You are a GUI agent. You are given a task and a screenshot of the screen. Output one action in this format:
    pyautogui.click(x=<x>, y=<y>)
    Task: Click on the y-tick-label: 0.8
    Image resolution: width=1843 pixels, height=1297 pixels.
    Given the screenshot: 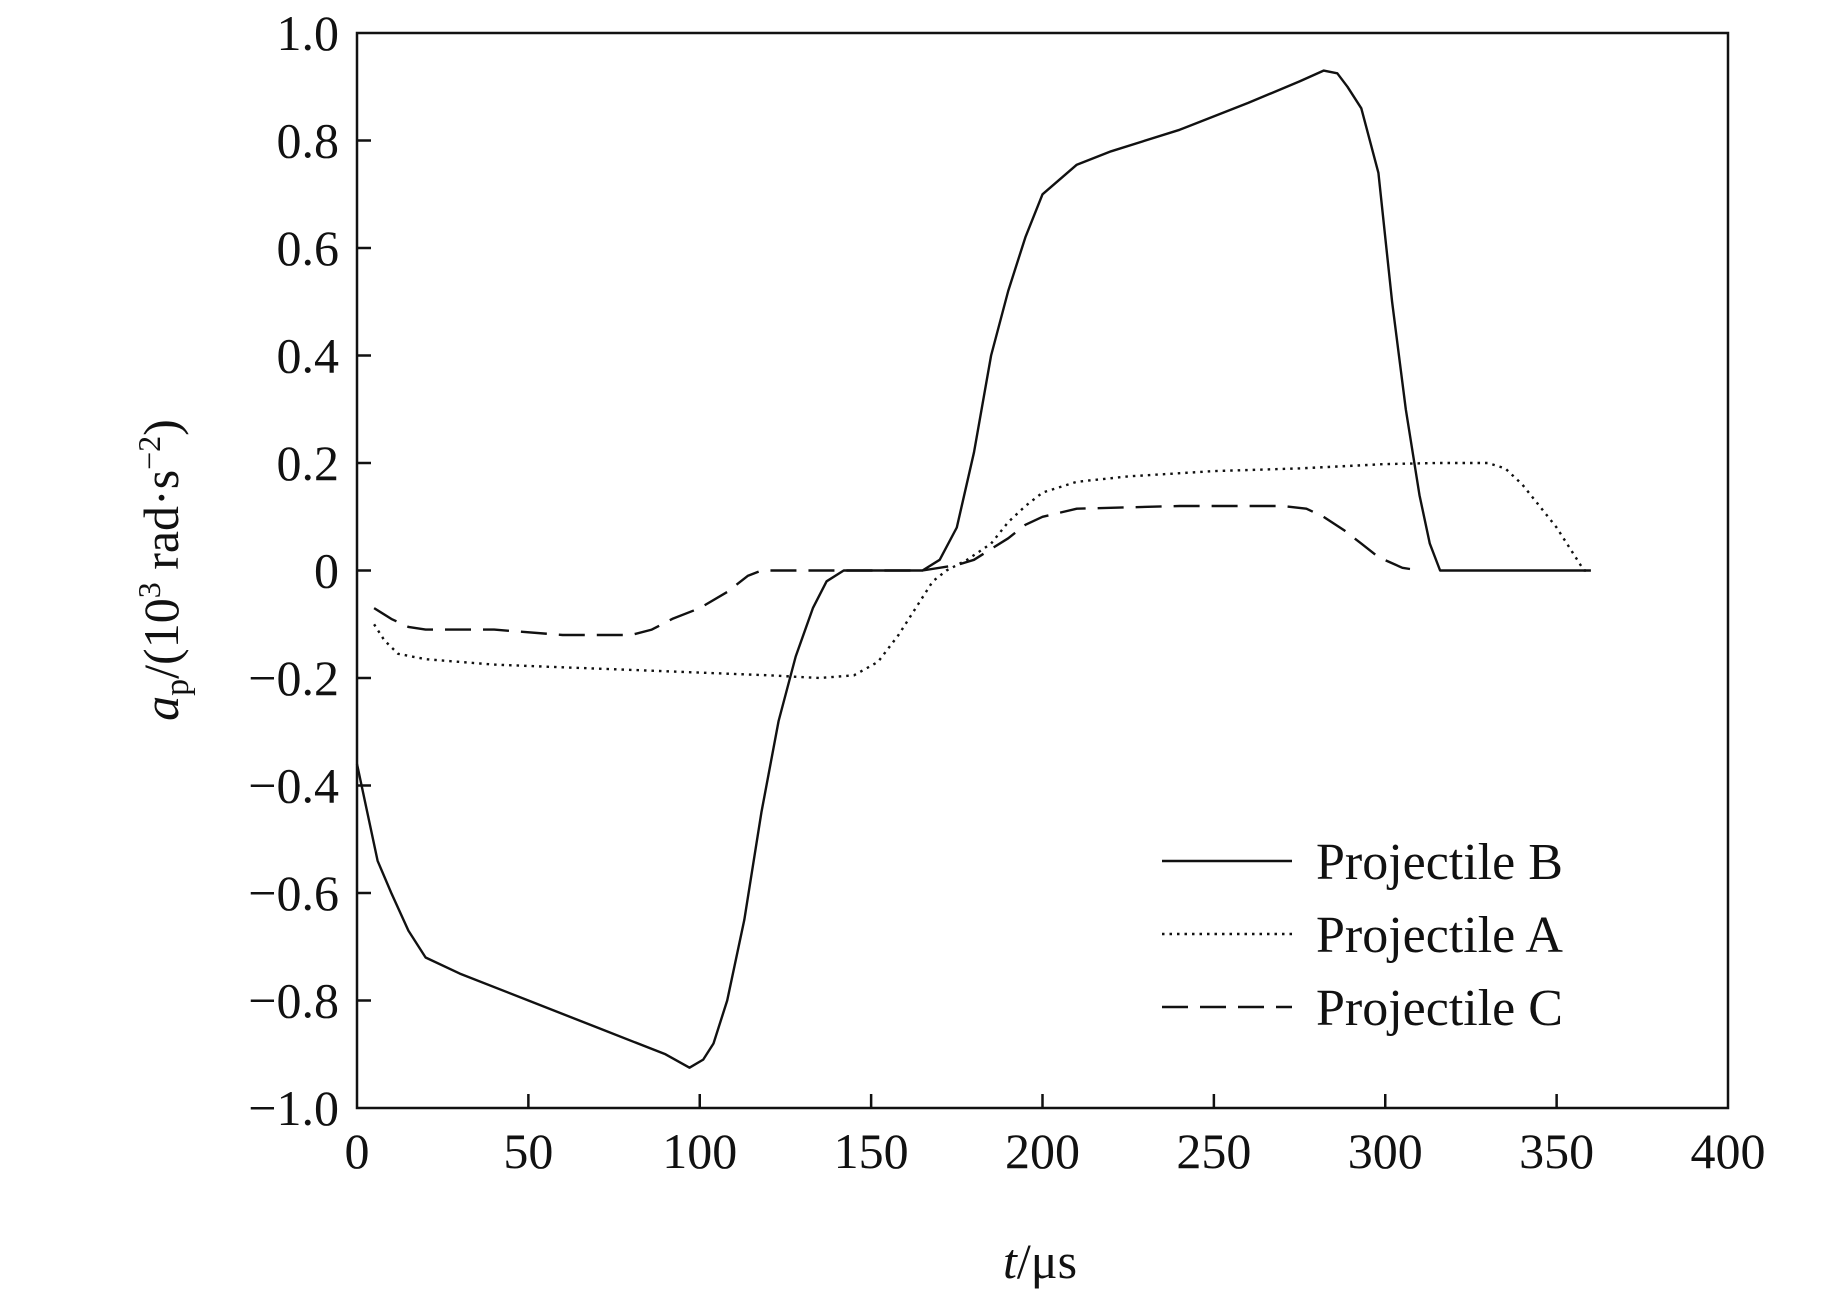 What is the action you would take?
    pyautogui.click(x=308, y=141)
    